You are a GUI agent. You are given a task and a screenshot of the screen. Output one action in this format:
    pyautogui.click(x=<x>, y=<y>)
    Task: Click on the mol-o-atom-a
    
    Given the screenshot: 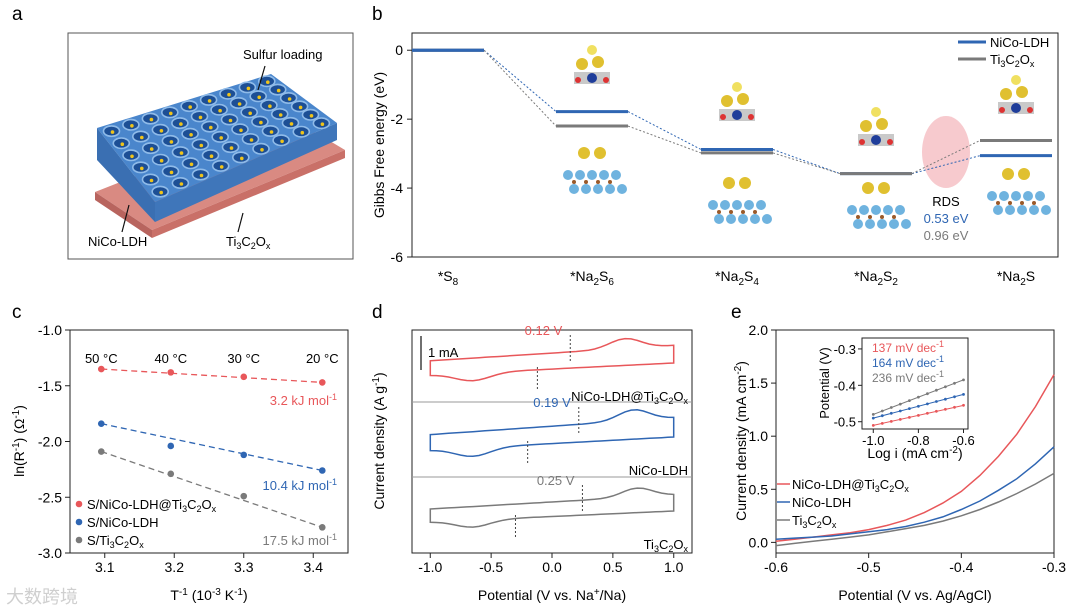 What is the action you would take?
    pyautogui.click(x=1002, y=110)
    